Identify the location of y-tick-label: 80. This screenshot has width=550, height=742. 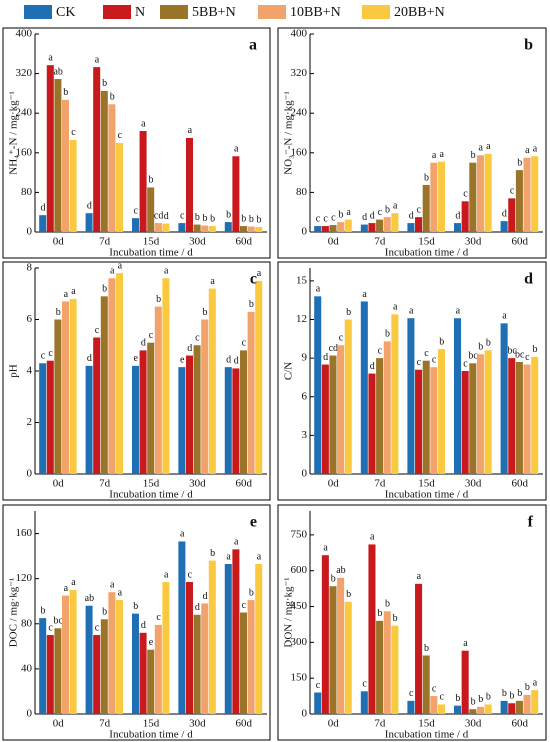
(302, 192).